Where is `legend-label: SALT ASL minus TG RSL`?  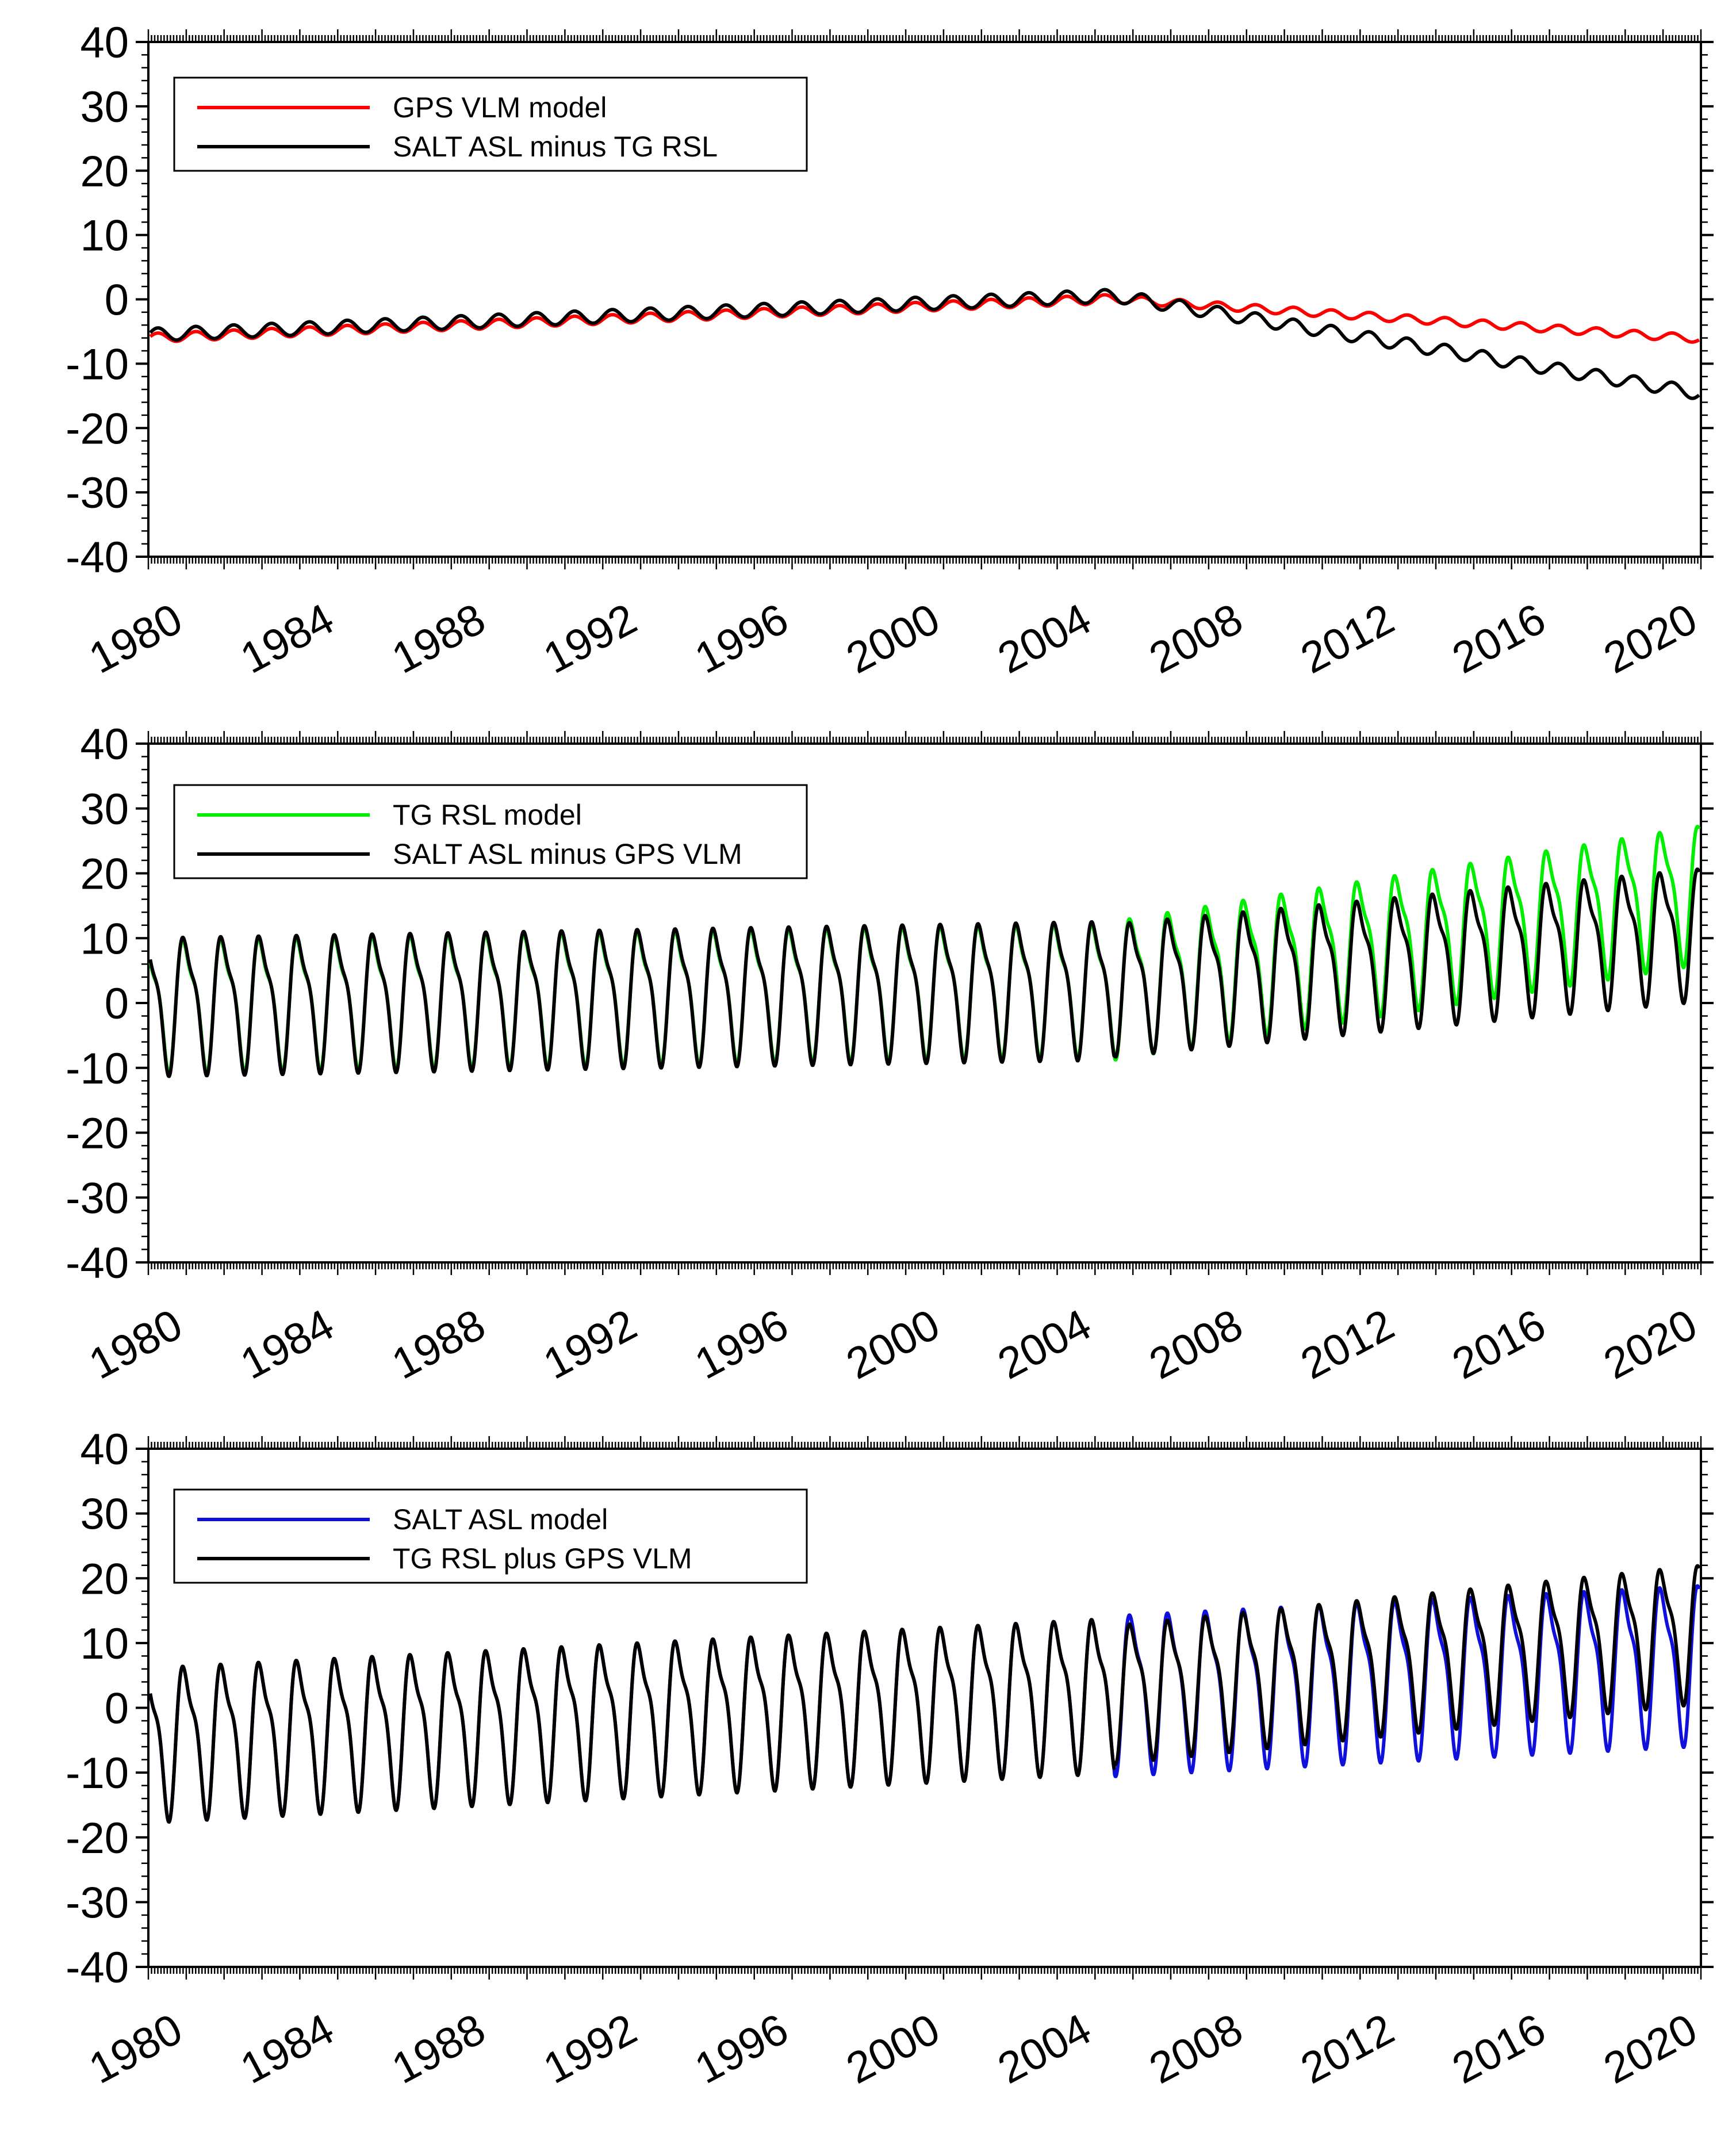 legend-label: SALT ASL minus TG RSL is located at coordinates (555, 147).